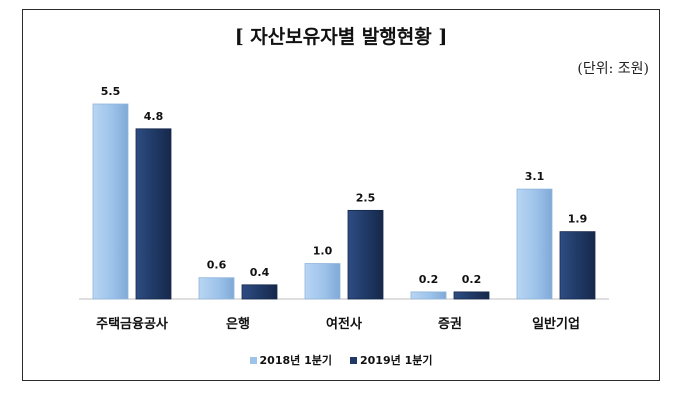 The width and height of the screenshot is (700, 402). I want to click on legend-label-2018: 2018년 1분기, so click(295, 360).